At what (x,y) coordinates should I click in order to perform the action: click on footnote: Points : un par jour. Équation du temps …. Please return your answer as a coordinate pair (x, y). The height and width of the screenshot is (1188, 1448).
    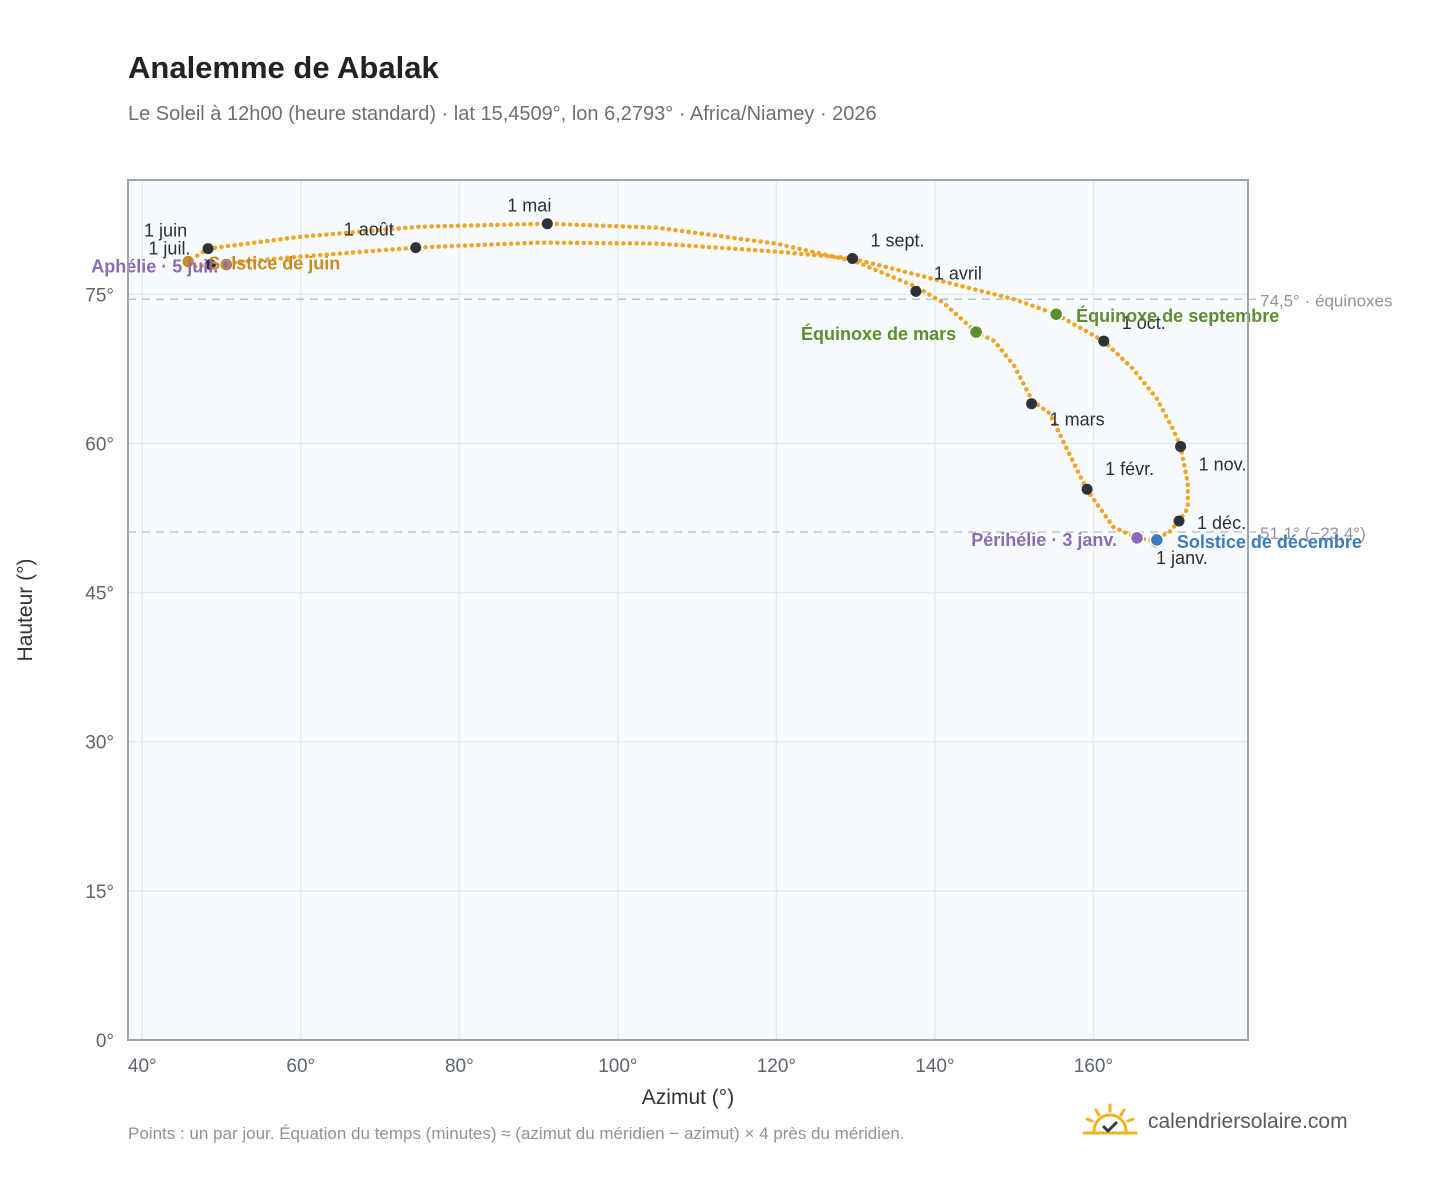
    Looking at the image, I should click on (516, 1133).